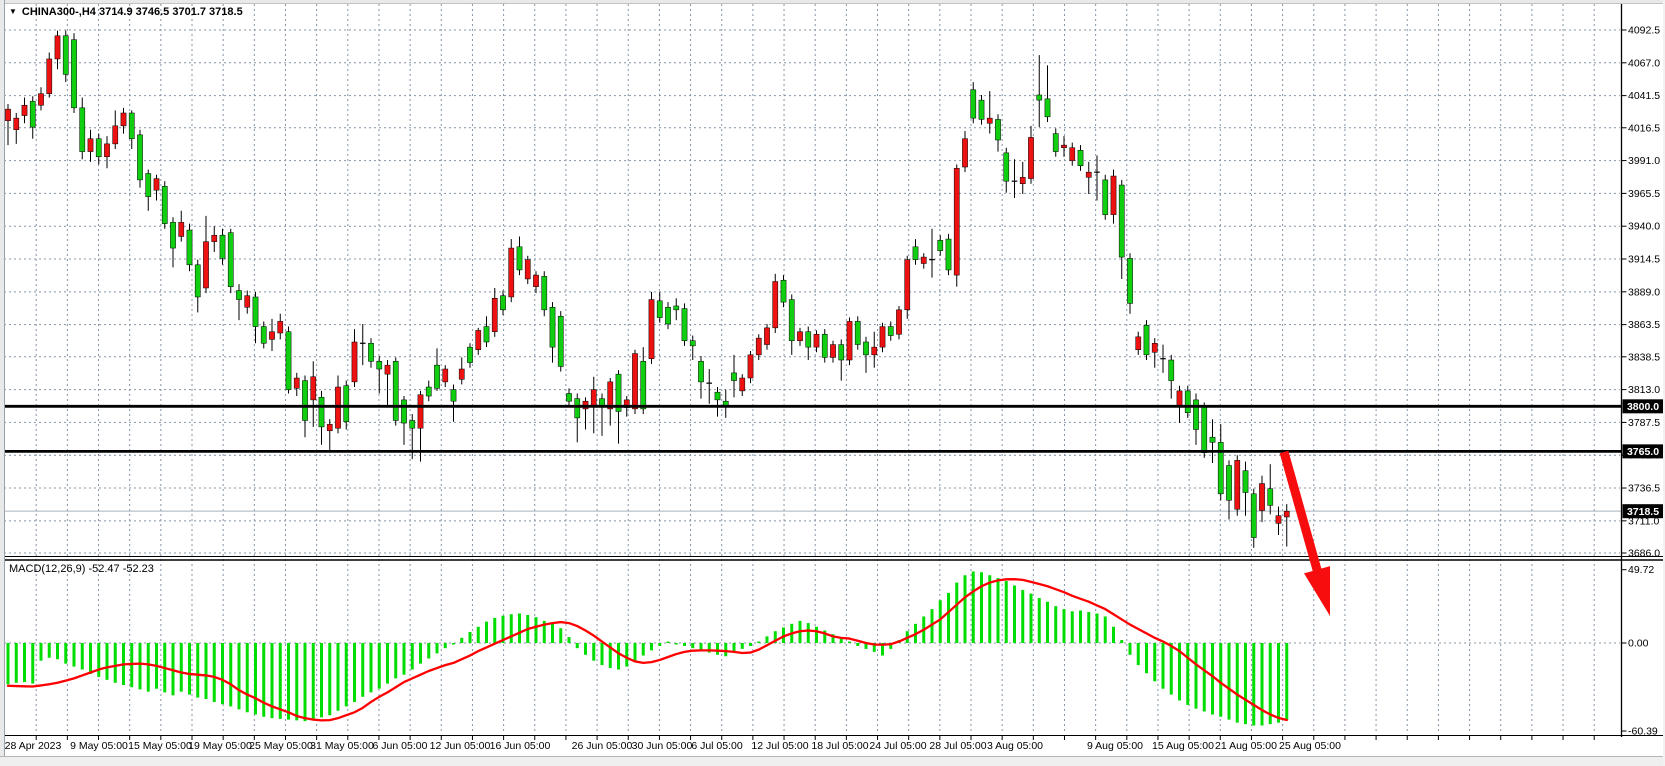 This screenshot has width=1665, height=766. Describe the element at coordinates (281, 746) in the screenshot. I see `time-axis-label: 25 May 05:00` at that location.